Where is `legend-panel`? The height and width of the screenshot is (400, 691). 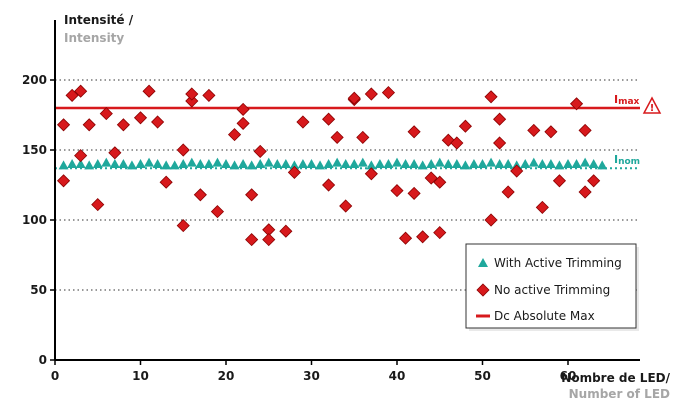 legend-panel is located at coordinates (551, 286).